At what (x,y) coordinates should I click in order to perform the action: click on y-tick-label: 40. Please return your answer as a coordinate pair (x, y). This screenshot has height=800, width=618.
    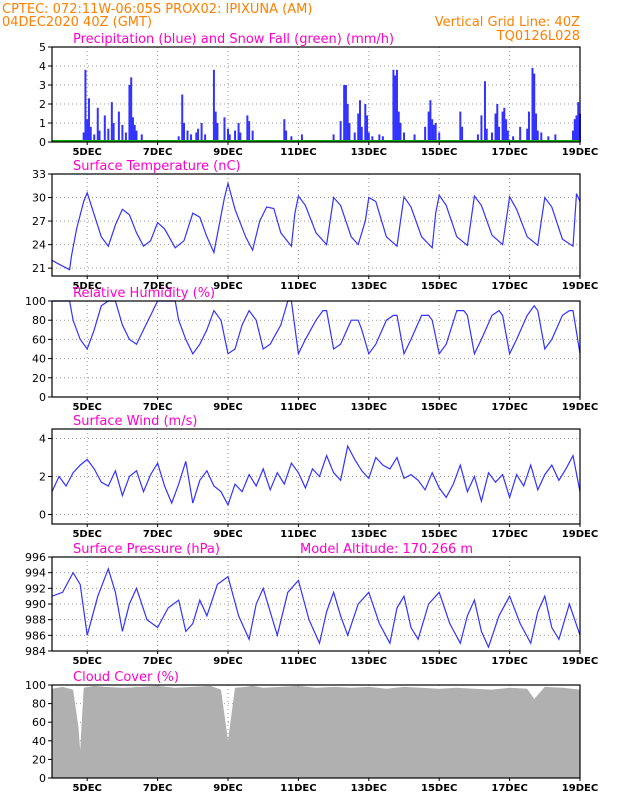
    Looking at the image, I should click on (39, 741).